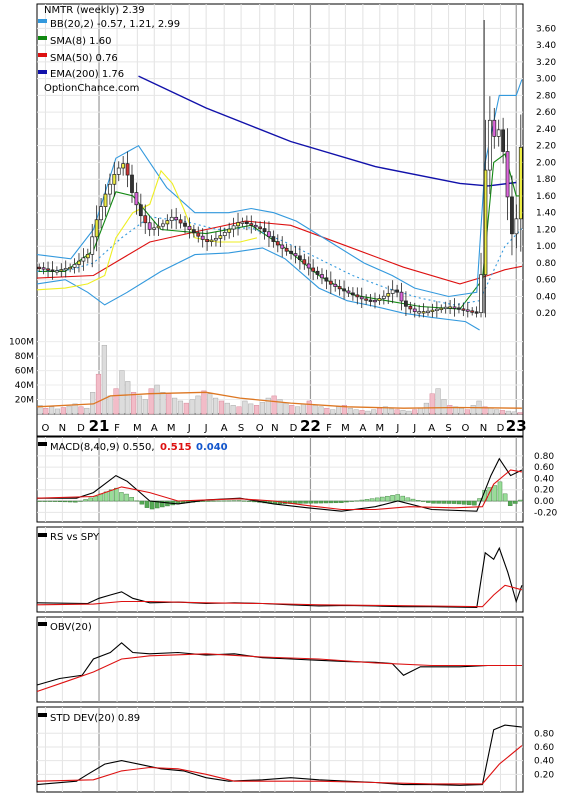  Describe the element at coordinates (89, 718) in the screenshot. I see `std-title-group: STD DEV(20) 0.89` at that location.